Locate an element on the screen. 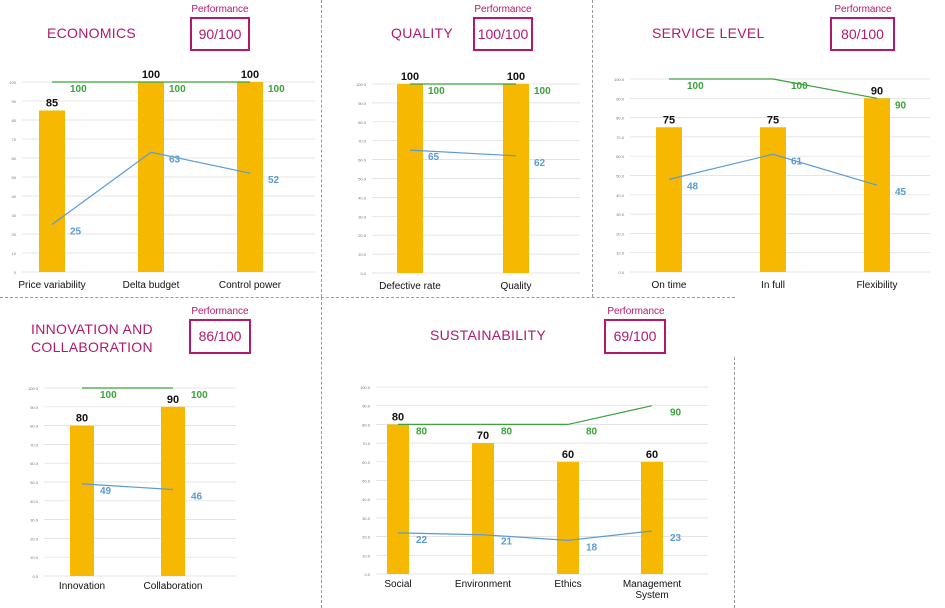 This screenshot has width=945, height=608. quality-bar-quality is located at coordinates (516, 178).